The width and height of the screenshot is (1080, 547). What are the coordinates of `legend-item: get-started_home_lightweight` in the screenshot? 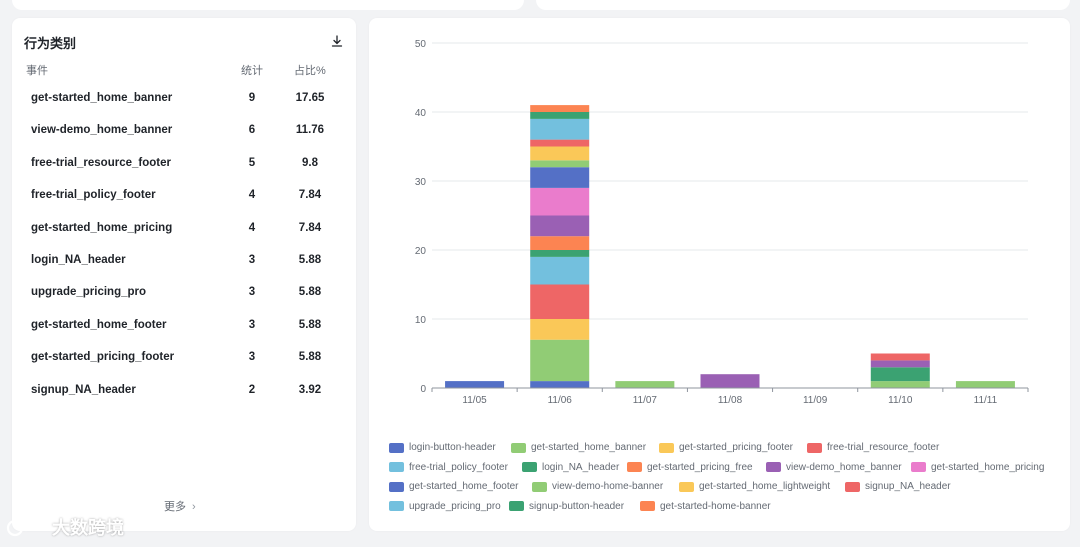 It's located at (754, 486).